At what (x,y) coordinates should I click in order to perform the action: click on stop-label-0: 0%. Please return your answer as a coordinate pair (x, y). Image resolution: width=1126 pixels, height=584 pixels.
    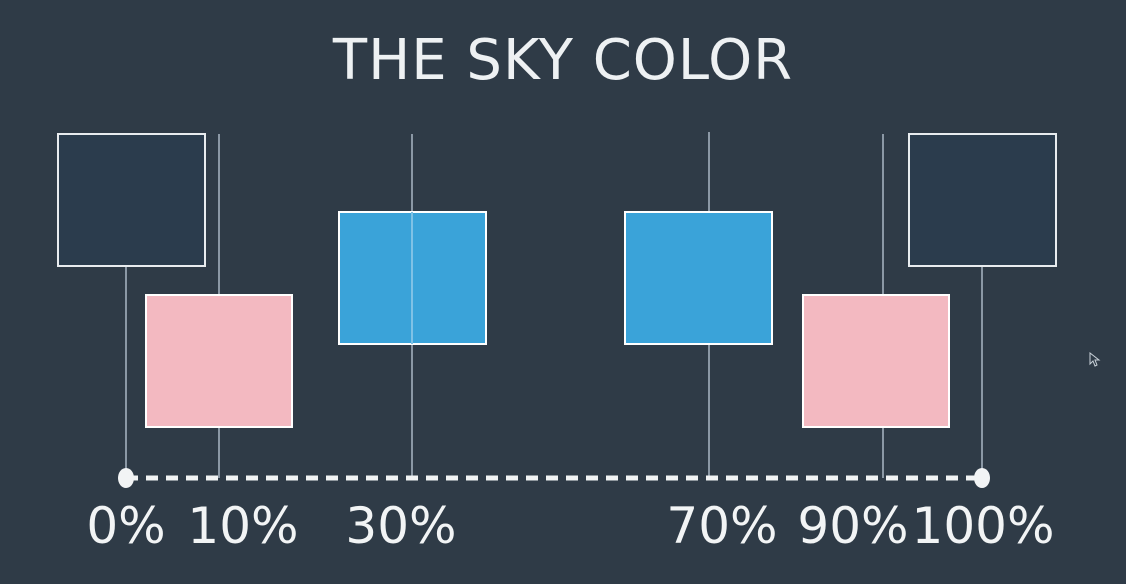
    Looking at the image, I should click on (126, 526).